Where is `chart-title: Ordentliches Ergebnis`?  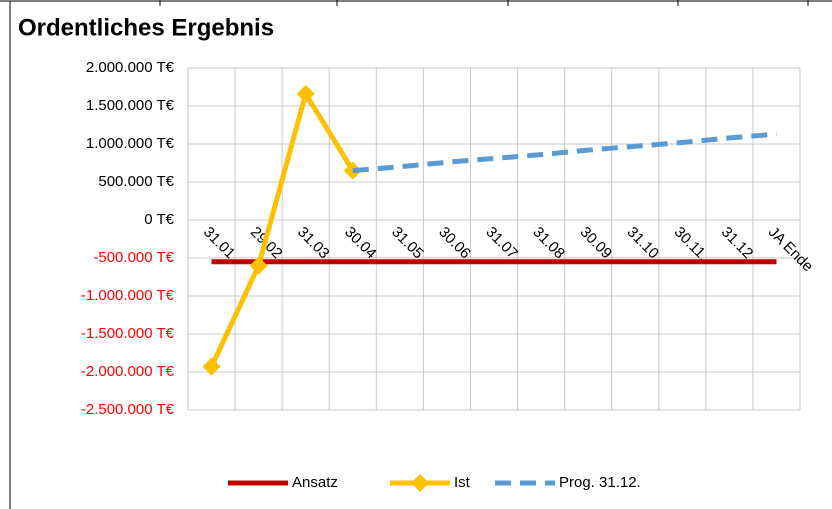 chart-title: Ordentliches Ergebnis is located at coordinates (146, 27).